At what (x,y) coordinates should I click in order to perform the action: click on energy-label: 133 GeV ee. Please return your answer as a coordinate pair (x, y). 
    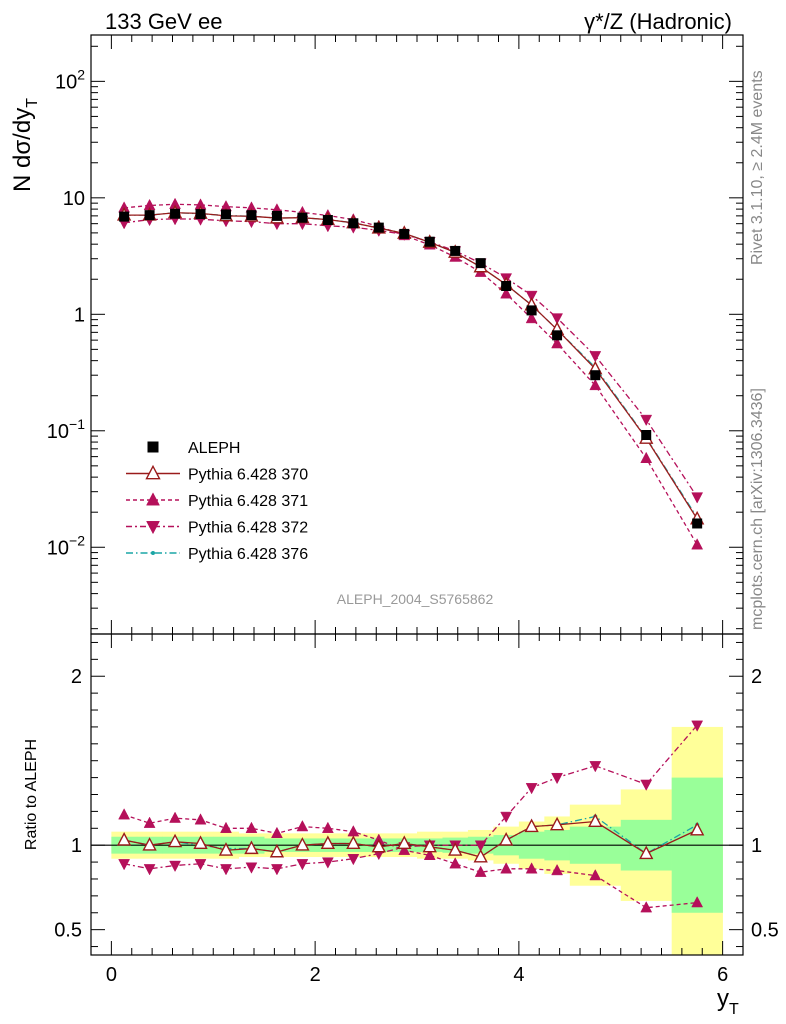
    Looking at the image, I should click on (163, 21).